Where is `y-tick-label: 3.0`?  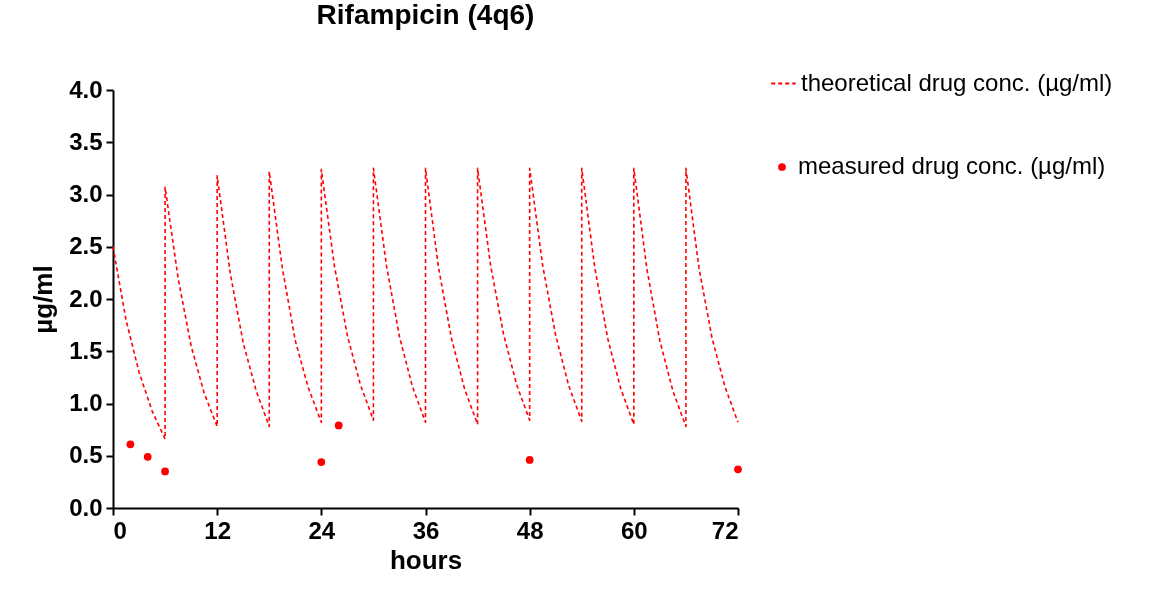 y-tick-label: 3.0 is located at coordinates (86, 193).